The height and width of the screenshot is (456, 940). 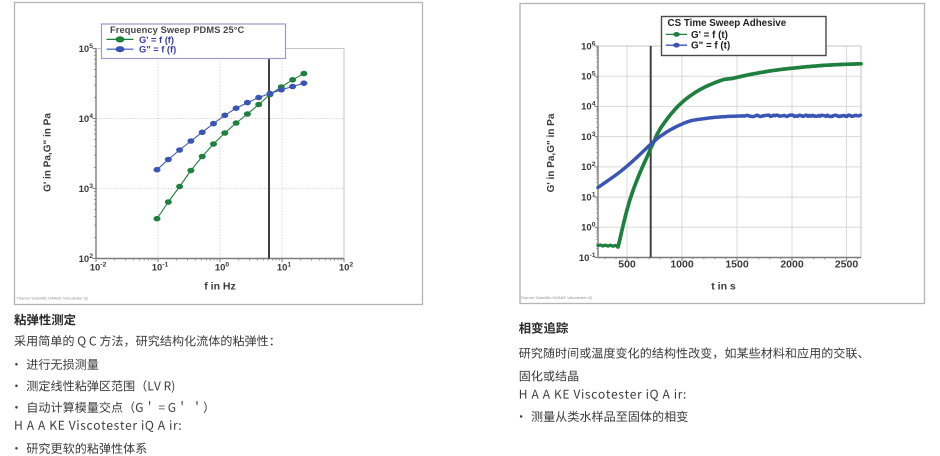 I want to click on svg-text: f in Hz, so click(x=220, y=287).